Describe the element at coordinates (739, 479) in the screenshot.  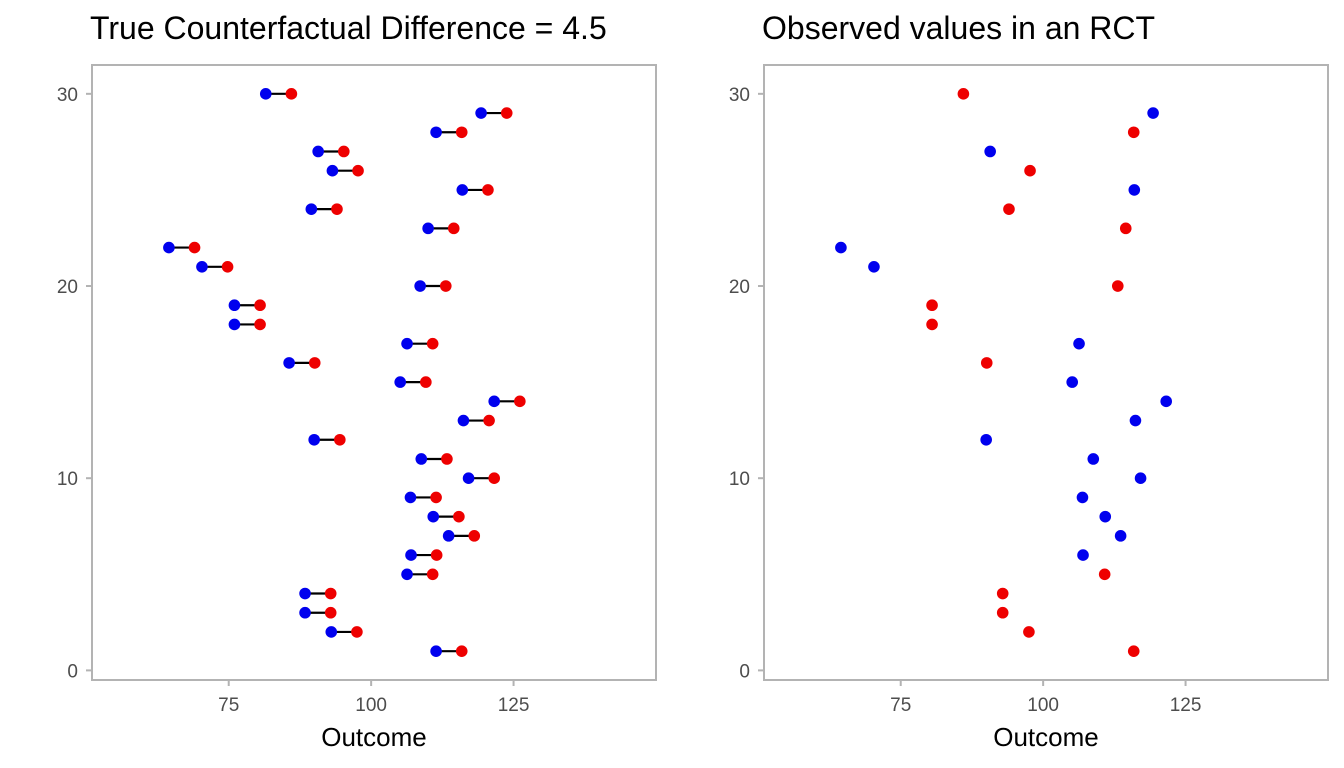
I see `right-y-tick-label-10: 10` at that location.